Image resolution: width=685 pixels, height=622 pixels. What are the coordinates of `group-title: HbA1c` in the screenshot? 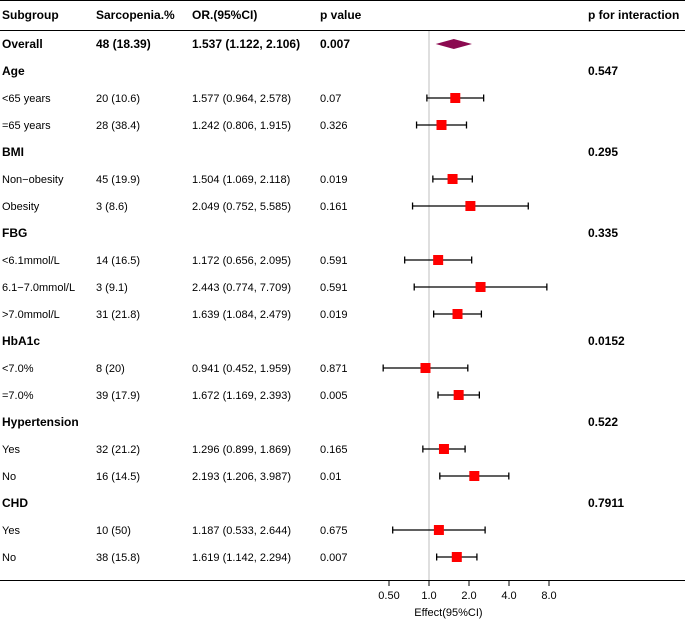 It's located at (21, 341).